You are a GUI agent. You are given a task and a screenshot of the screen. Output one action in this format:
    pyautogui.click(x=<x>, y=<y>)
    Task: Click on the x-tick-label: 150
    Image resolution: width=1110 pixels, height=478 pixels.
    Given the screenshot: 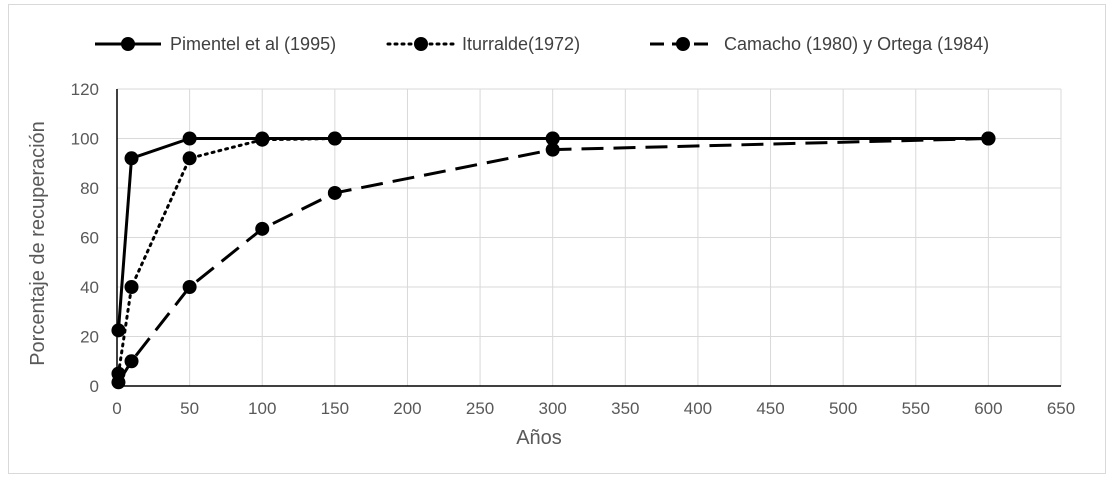 What is the action you would take?
    pyautogui.click(x=335, y=408)
    